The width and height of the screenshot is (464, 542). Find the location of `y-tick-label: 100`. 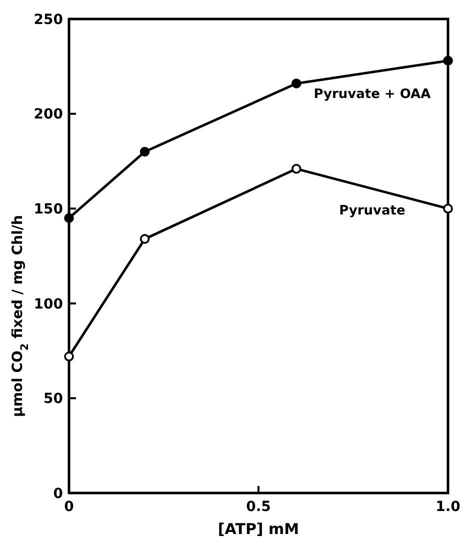

y-tick-label: 100 is located at coordinates (49, 304).